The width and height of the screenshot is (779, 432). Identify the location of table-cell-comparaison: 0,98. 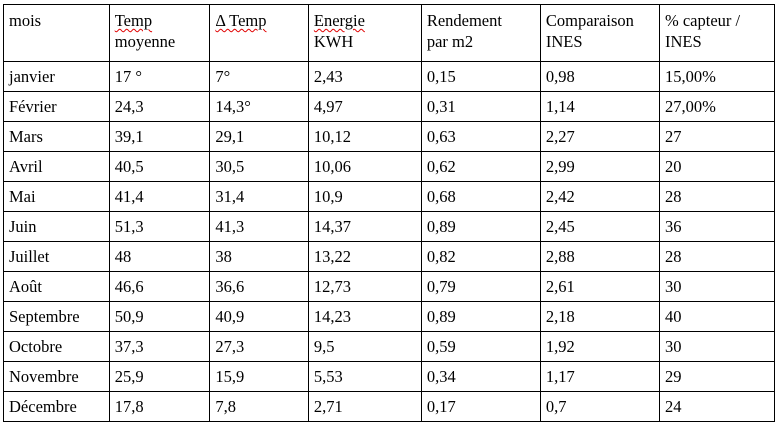
(599, 76).